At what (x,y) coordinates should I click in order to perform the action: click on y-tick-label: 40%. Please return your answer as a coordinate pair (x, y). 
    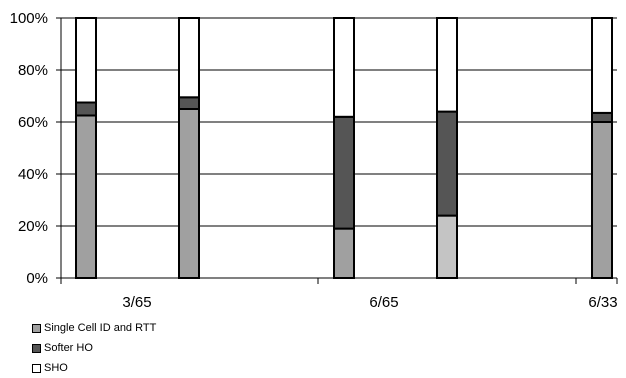
    Looking at the image, I should click on (33, 174).